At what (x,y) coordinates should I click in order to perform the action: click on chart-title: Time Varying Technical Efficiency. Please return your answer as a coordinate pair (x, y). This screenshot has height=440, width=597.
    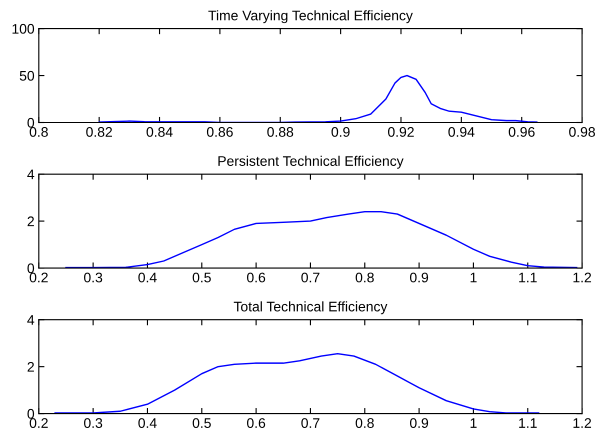
    Looking at the image, I should click on (310, 17).